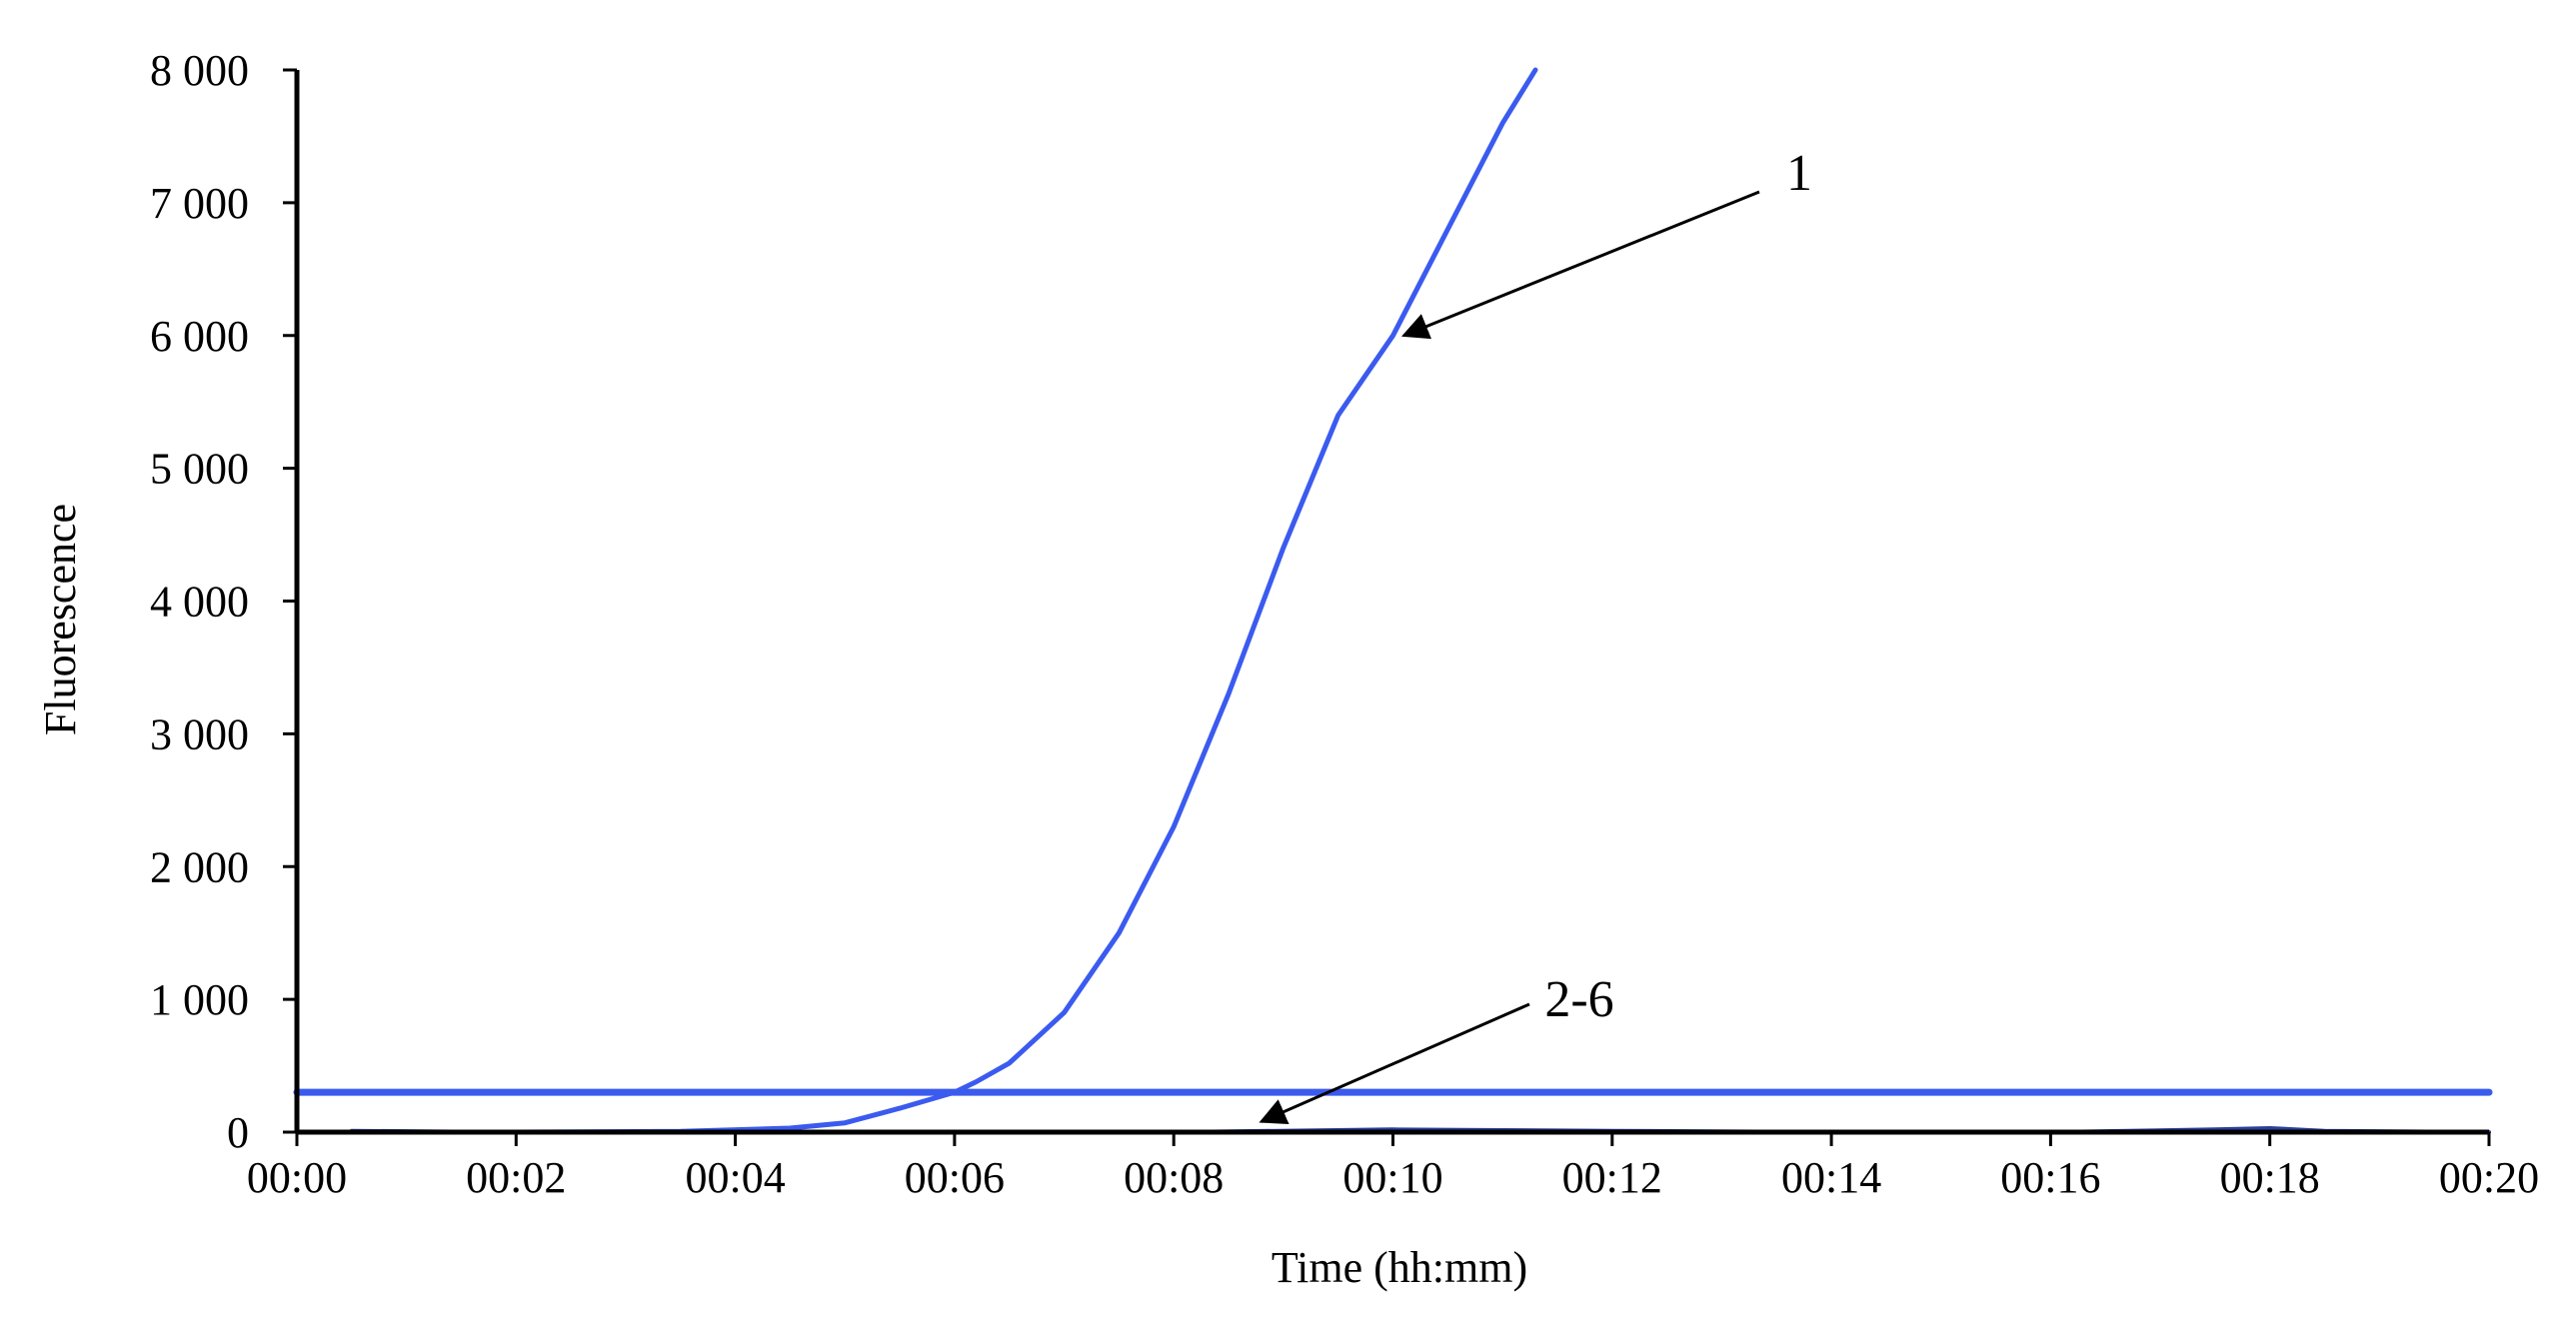  What do you see at coordinates (200, 867) in the screenshot?
I see `y-tick-label: 2 000` at bounding box center [200, 867].